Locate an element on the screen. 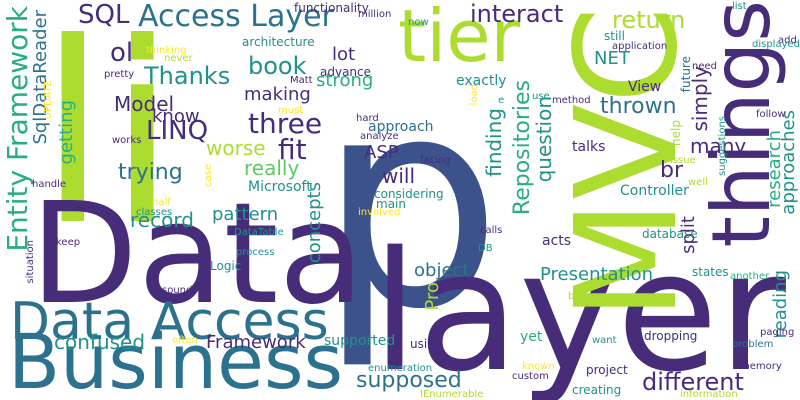 The image size is (800, 400). word-bad: bad is located at coordinates (577, 296).